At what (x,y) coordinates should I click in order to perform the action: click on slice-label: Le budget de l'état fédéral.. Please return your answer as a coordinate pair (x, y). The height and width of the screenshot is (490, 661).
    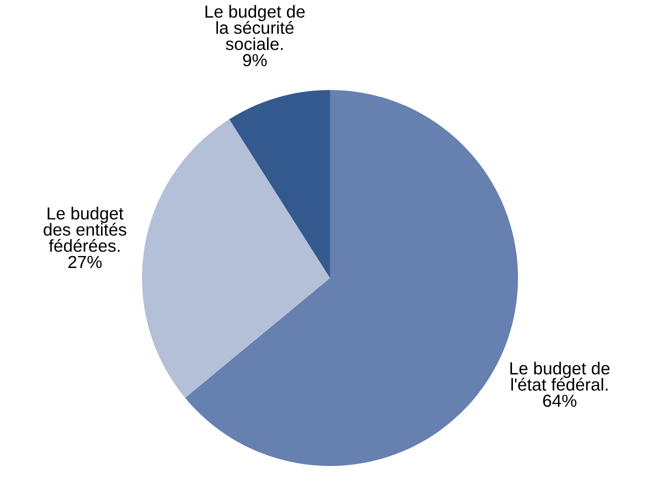
    Looking at the image, I should click on (560, 376).